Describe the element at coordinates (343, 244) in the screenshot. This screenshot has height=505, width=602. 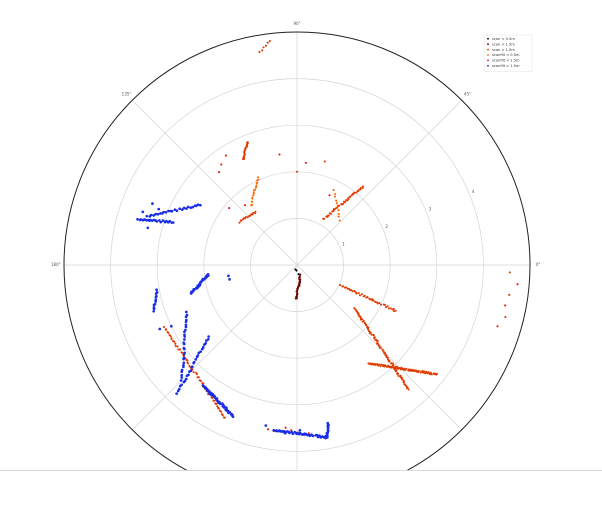
I see `radial-tick-label: 1` at that location.